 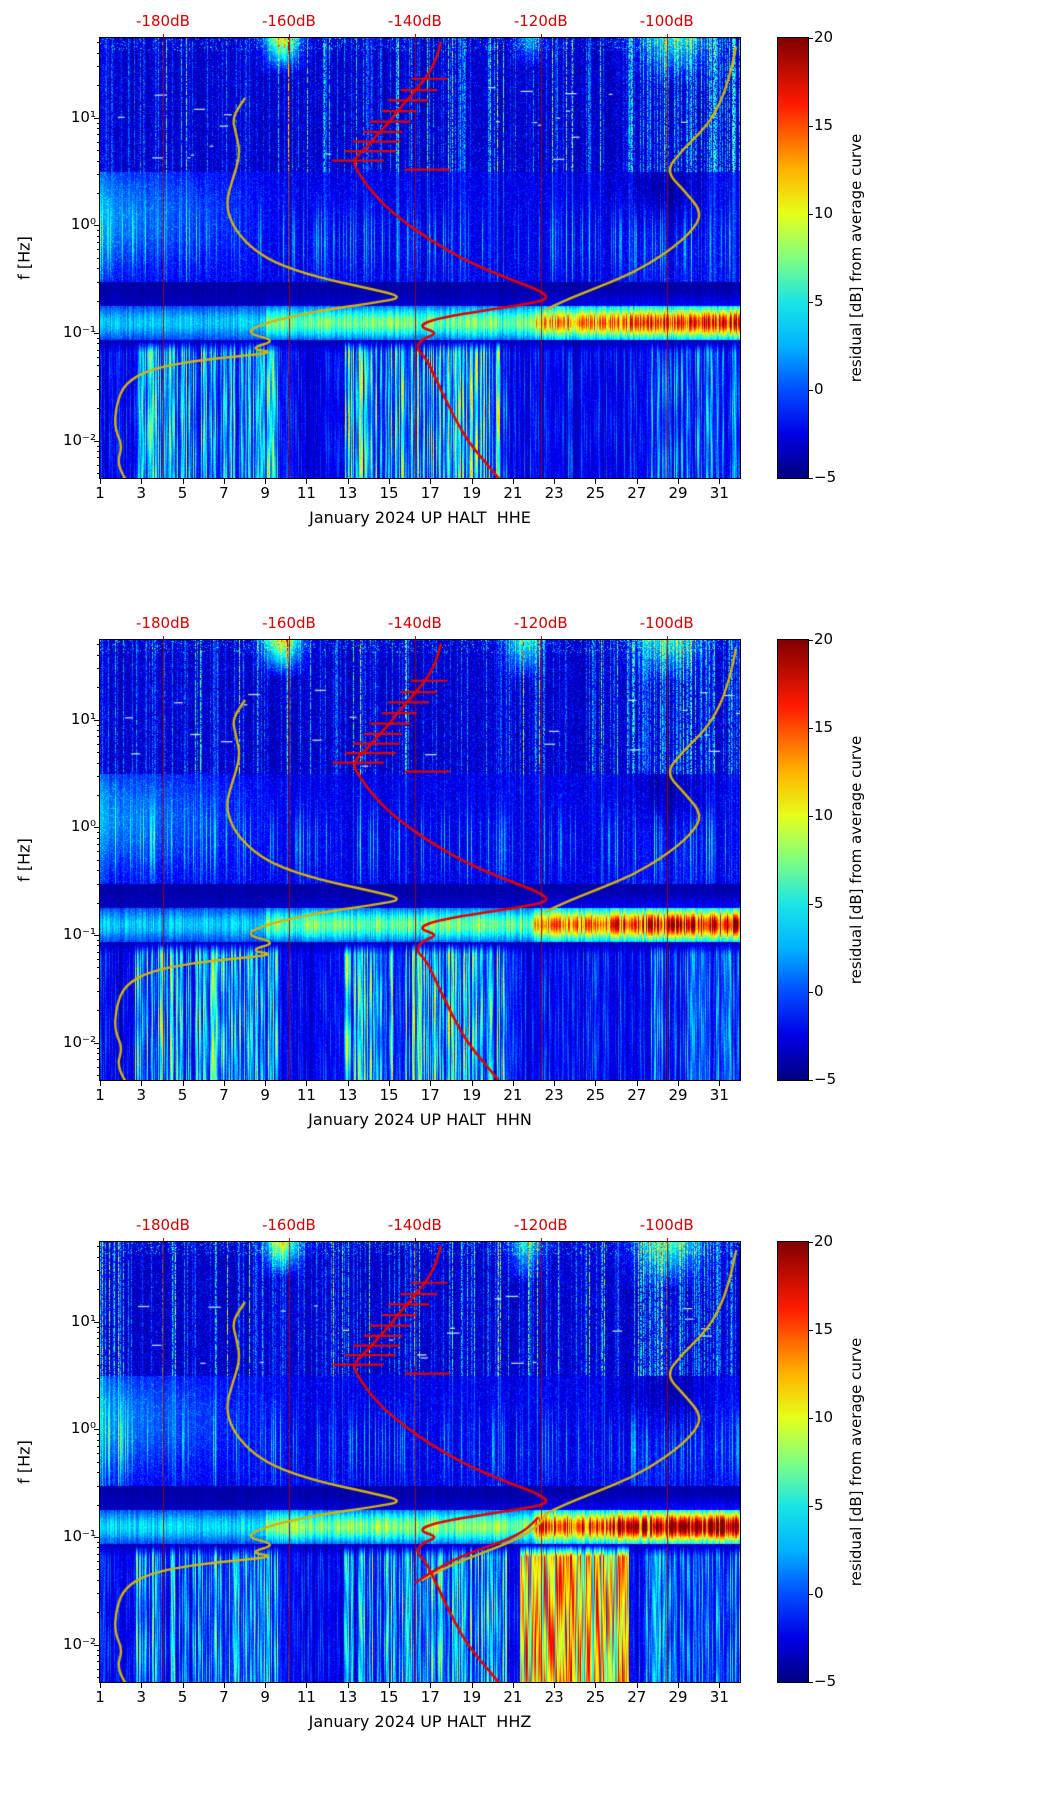 What do you see at coordinates (637, 1697) in the screenshot?
I see `x-tick-label: 27` at bounding box center [637, 1697].